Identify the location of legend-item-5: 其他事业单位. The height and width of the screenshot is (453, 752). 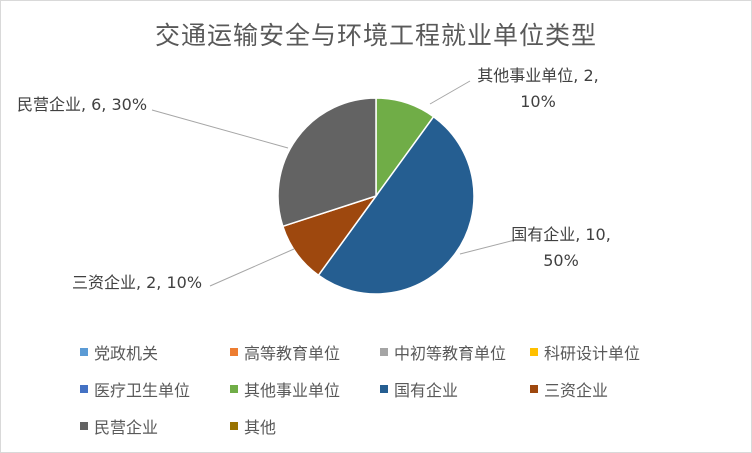
(305, 389).